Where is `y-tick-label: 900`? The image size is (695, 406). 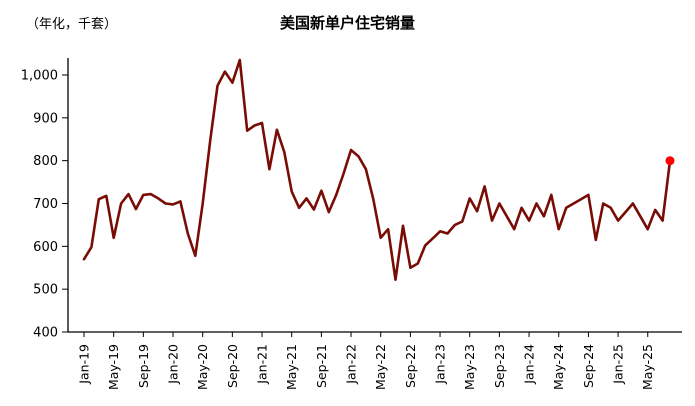 y-tick-label: 900 is located at coordinates (45, 118).